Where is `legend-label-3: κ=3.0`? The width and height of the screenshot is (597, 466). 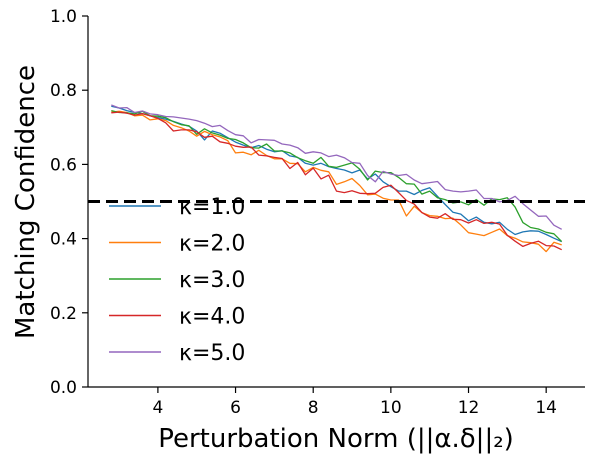
legend-label-3: κ=3.0 is located at coordinates (212, 280).